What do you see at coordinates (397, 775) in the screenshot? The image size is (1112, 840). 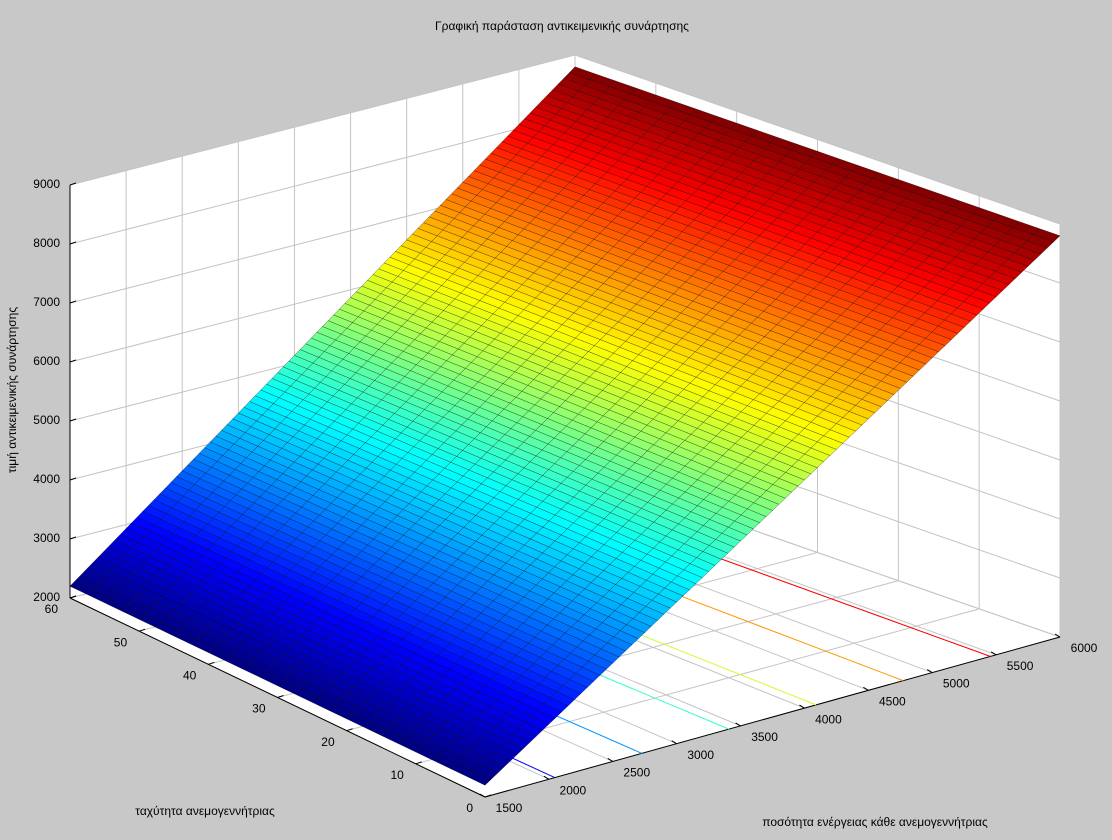 I see `y-tick-label: 10` at bounding box center [397, 775].